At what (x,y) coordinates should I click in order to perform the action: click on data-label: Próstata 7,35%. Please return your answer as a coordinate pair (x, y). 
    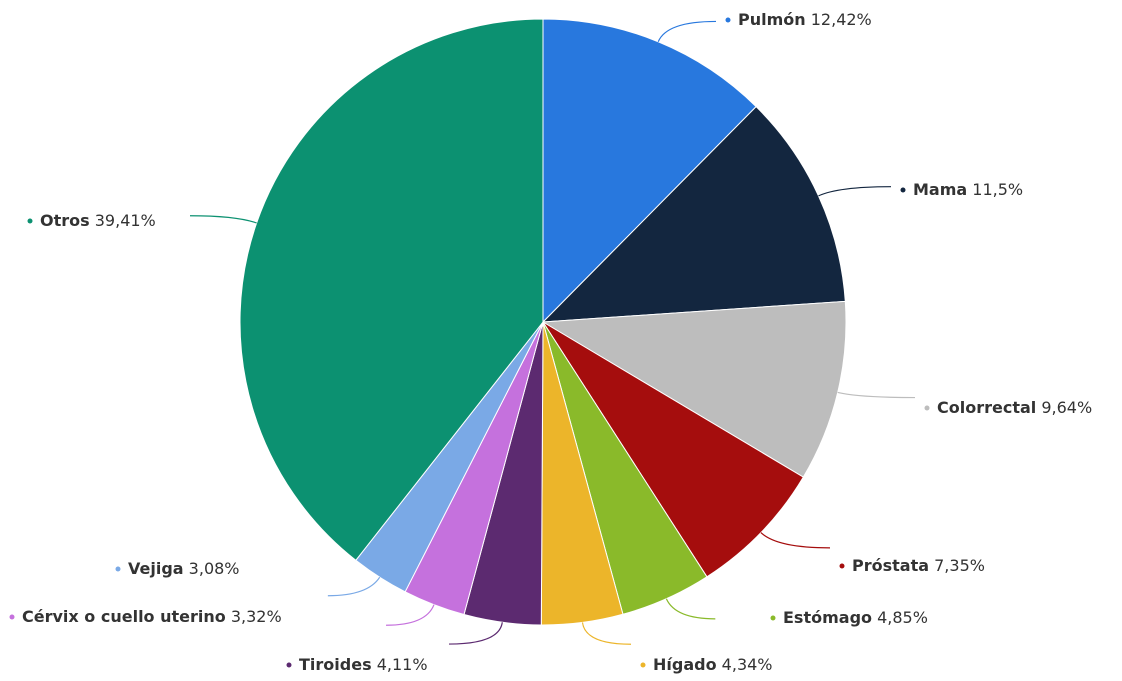
    Looking at the image, I should click on (918, 565).